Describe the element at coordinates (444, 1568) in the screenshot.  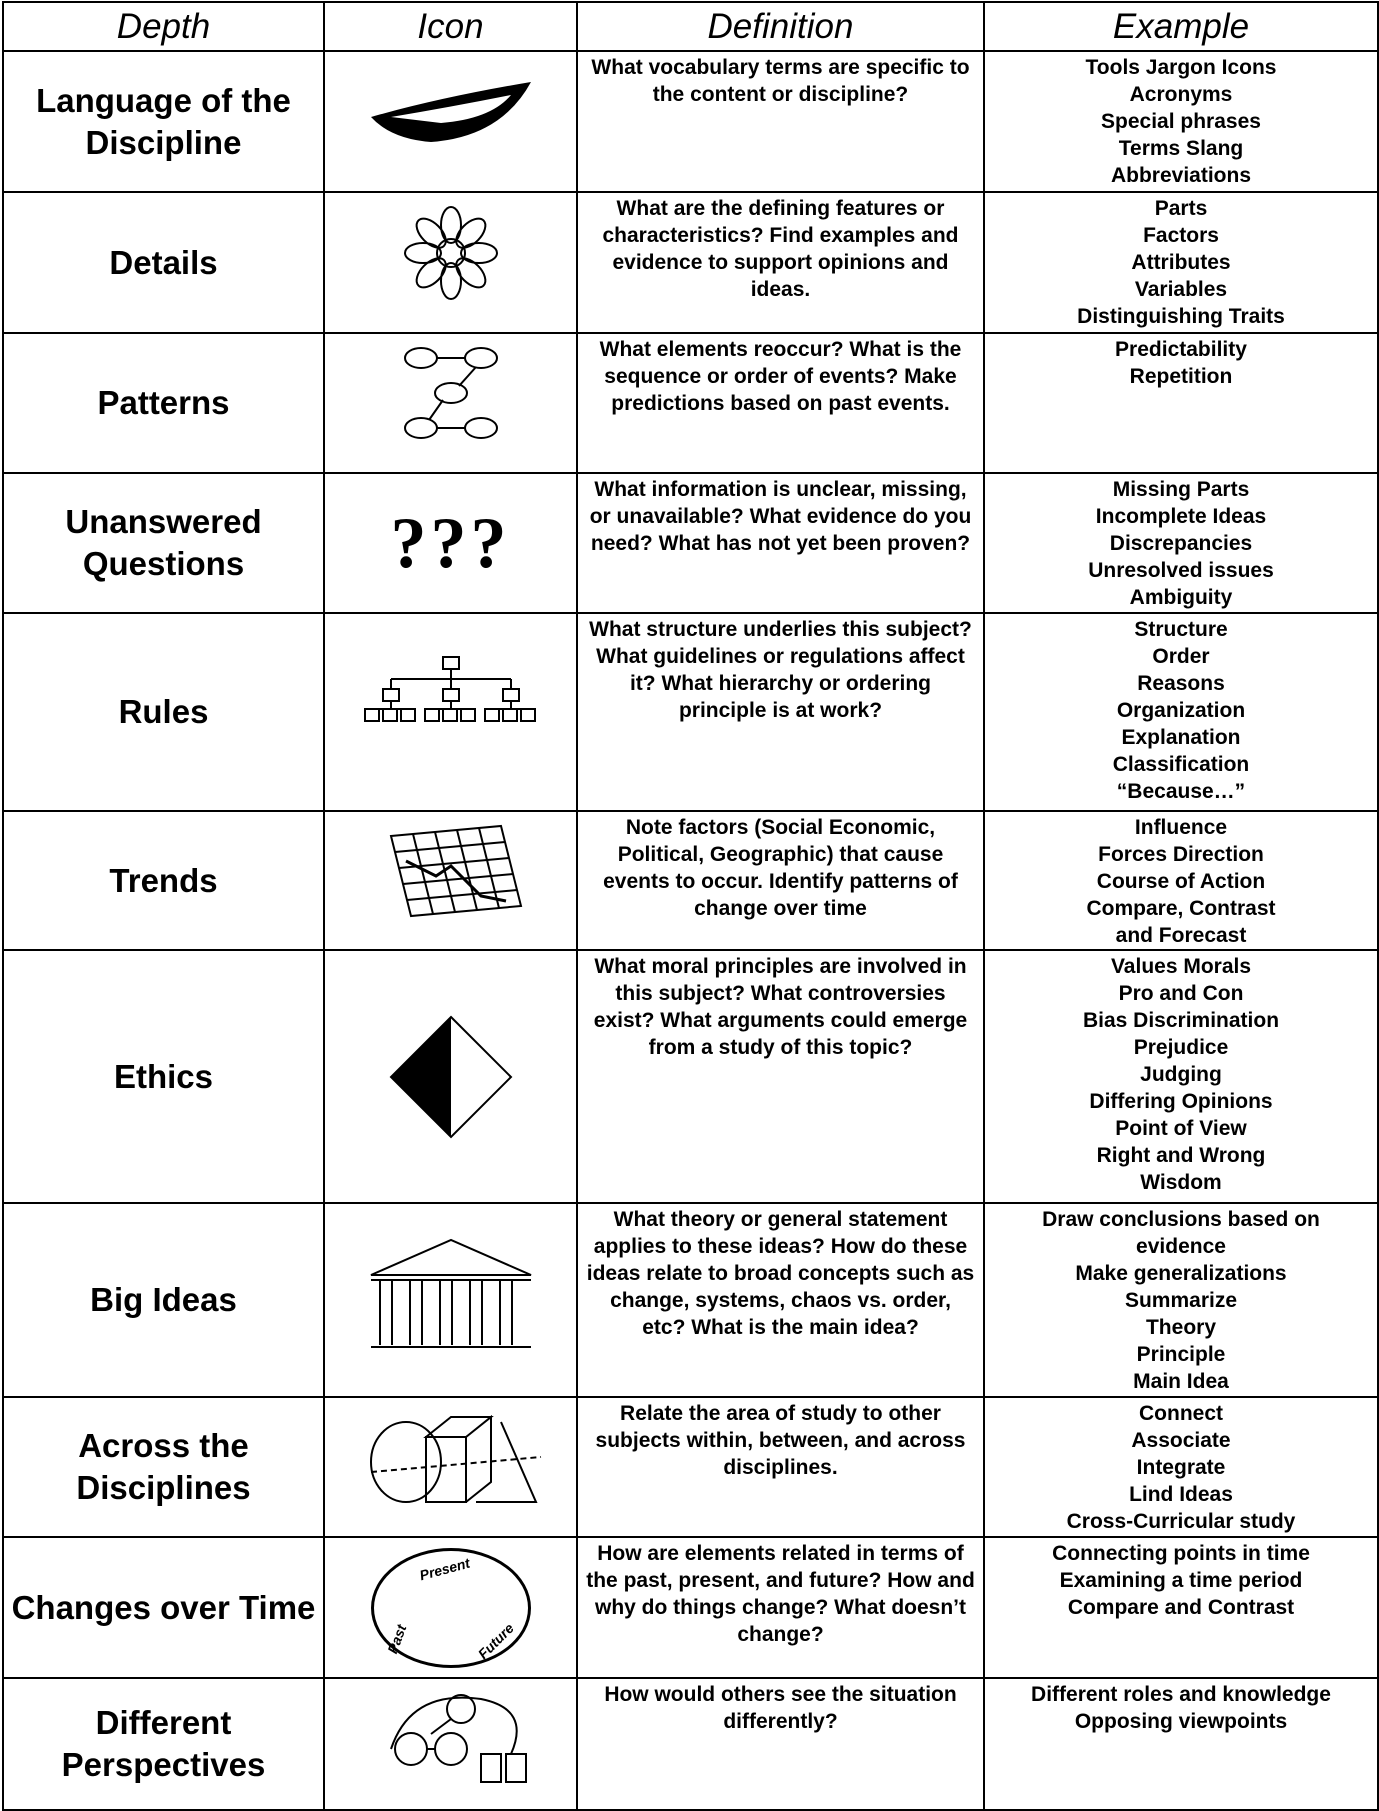
I see `icon-label: Present` at that location.